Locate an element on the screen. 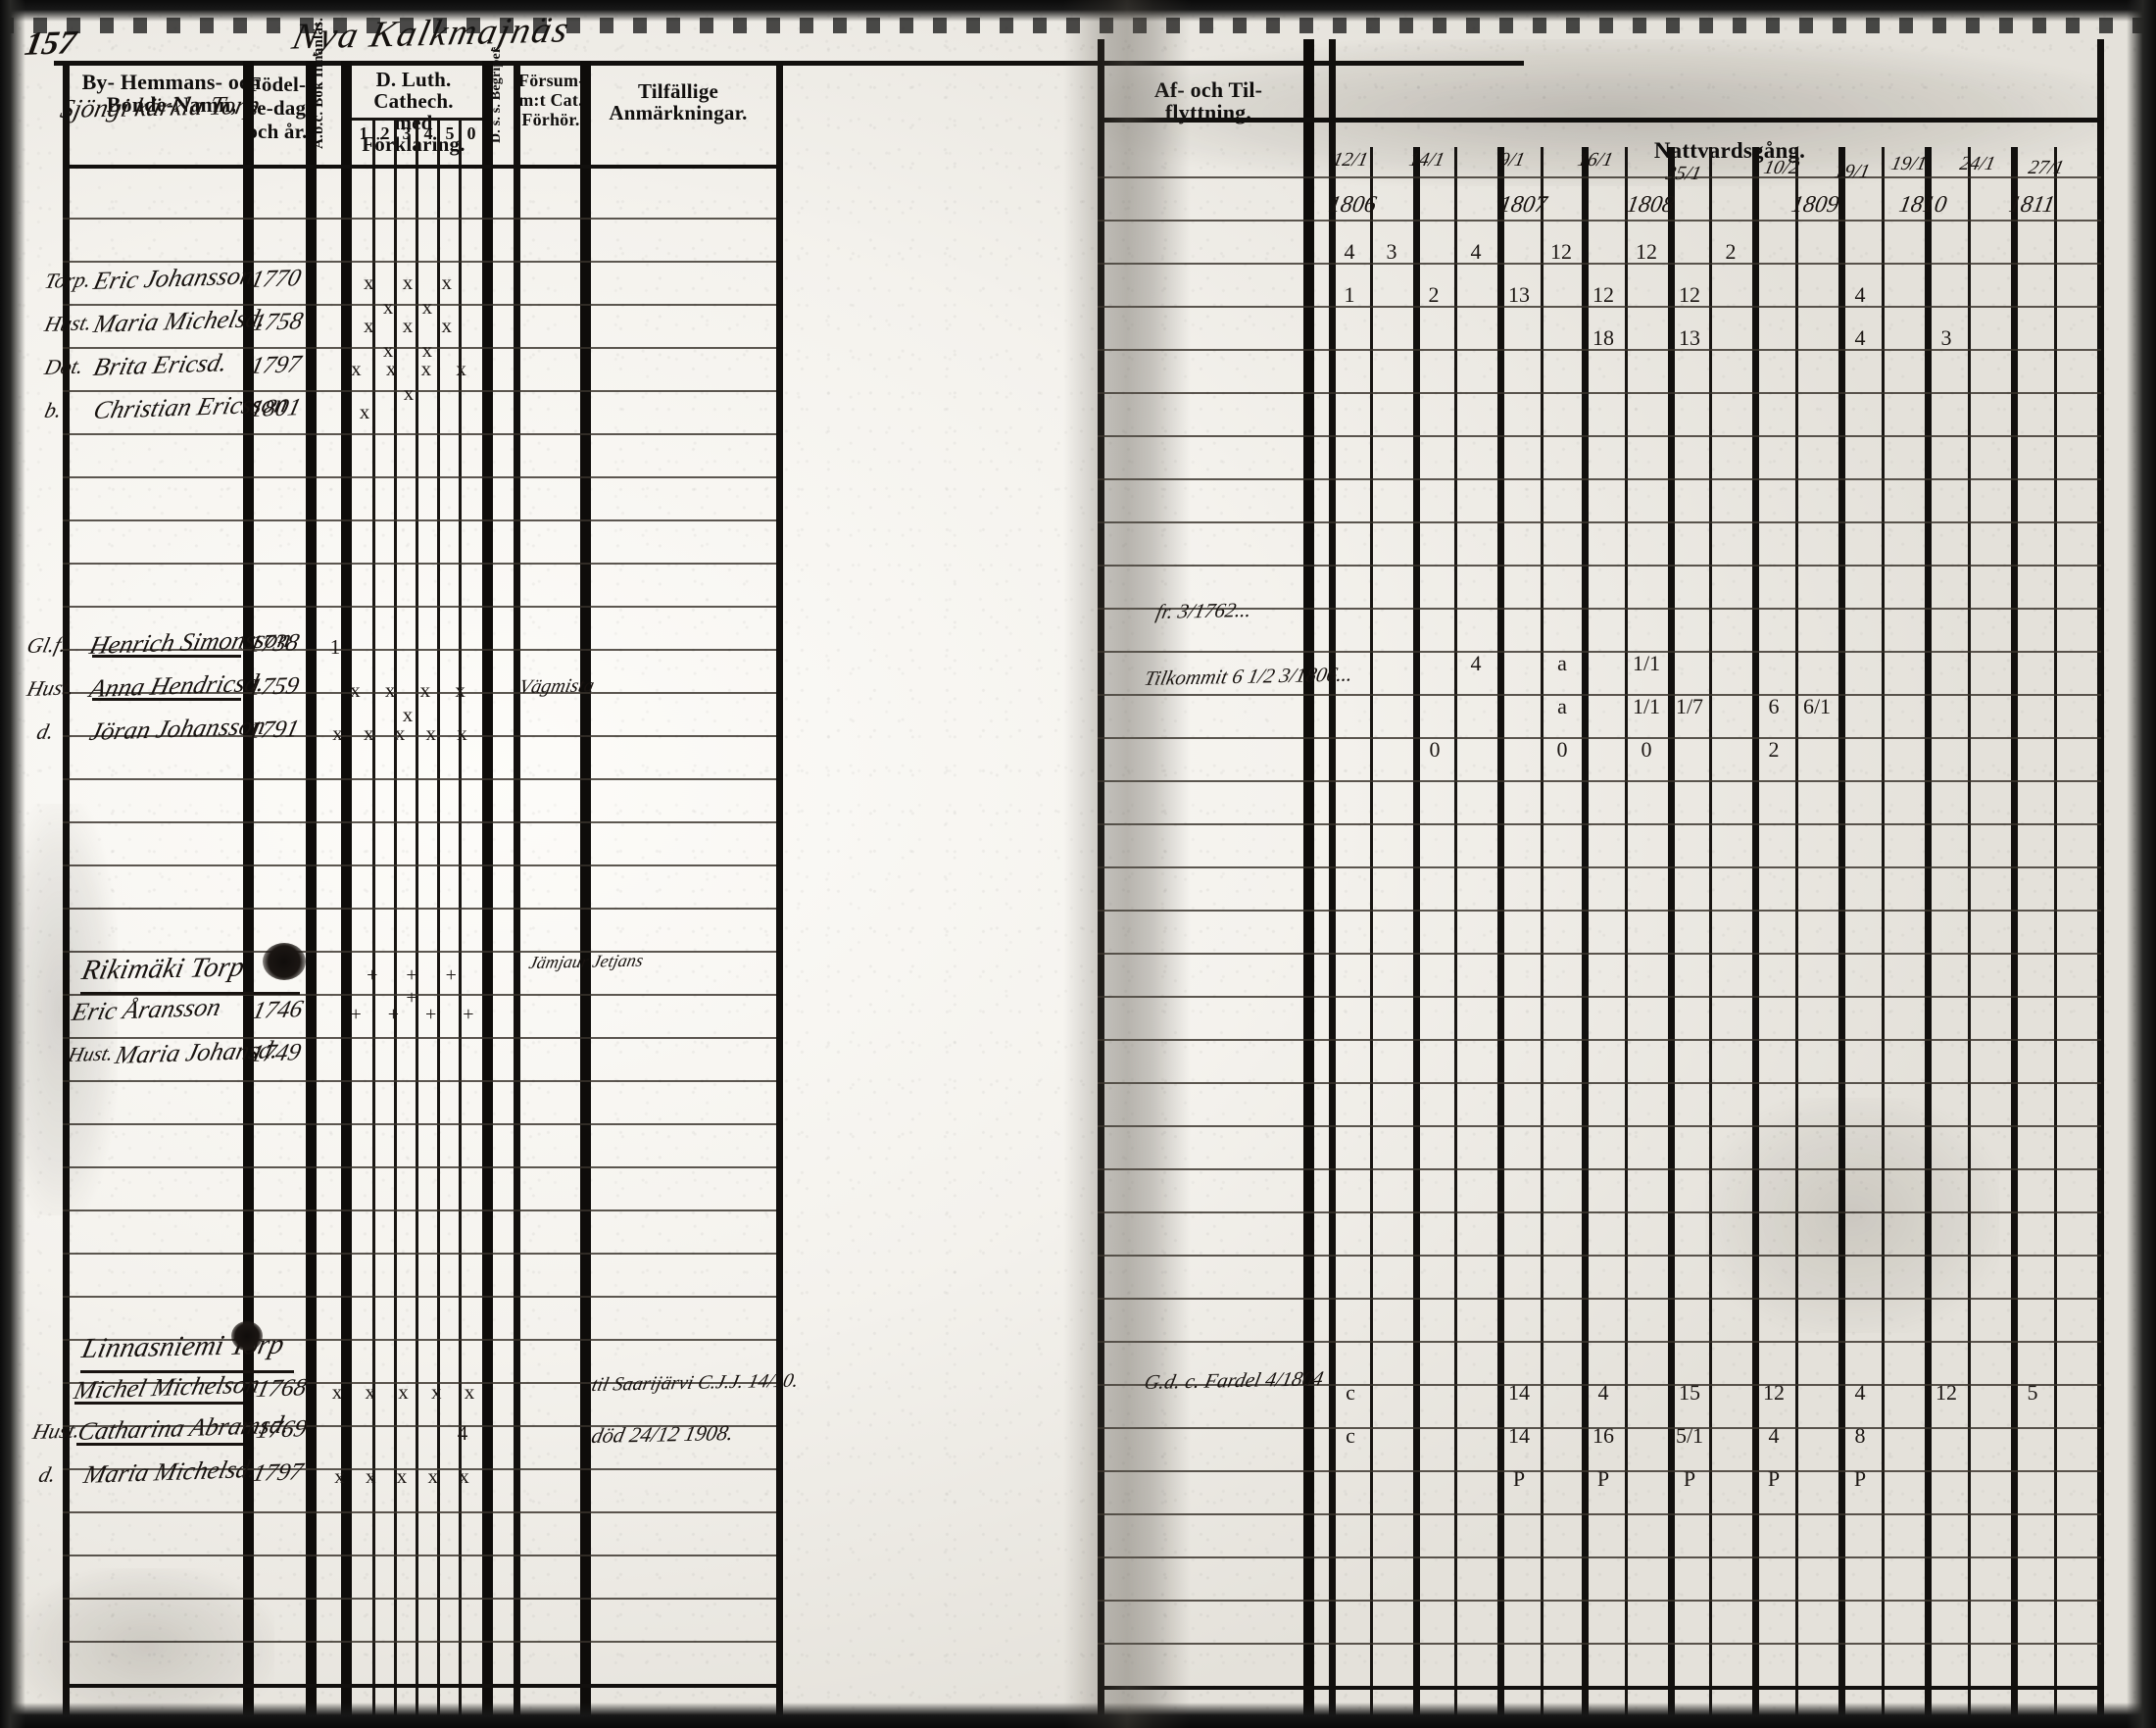  person-birth-year: 1770 is located at coordinates (275, 279).